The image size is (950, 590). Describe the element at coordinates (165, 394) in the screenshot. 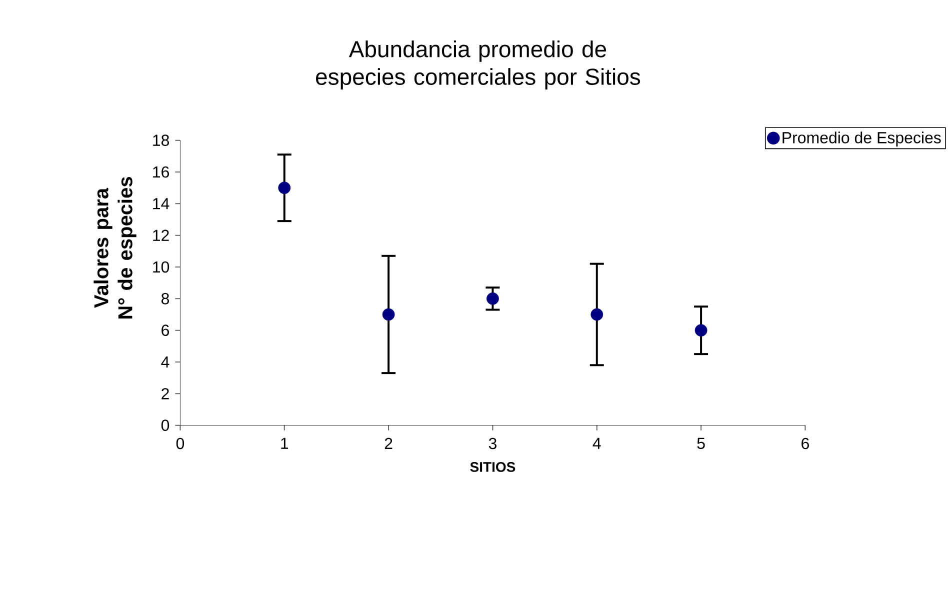

I see `y-tick-label: 2` at that location.